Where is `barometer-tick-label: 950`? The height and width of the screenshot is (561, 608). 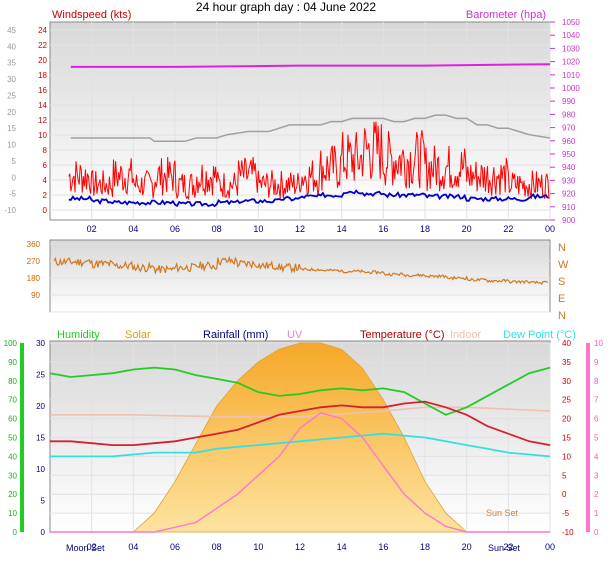
barometer-tick-label: 950 is located at coordinates (569, 154).